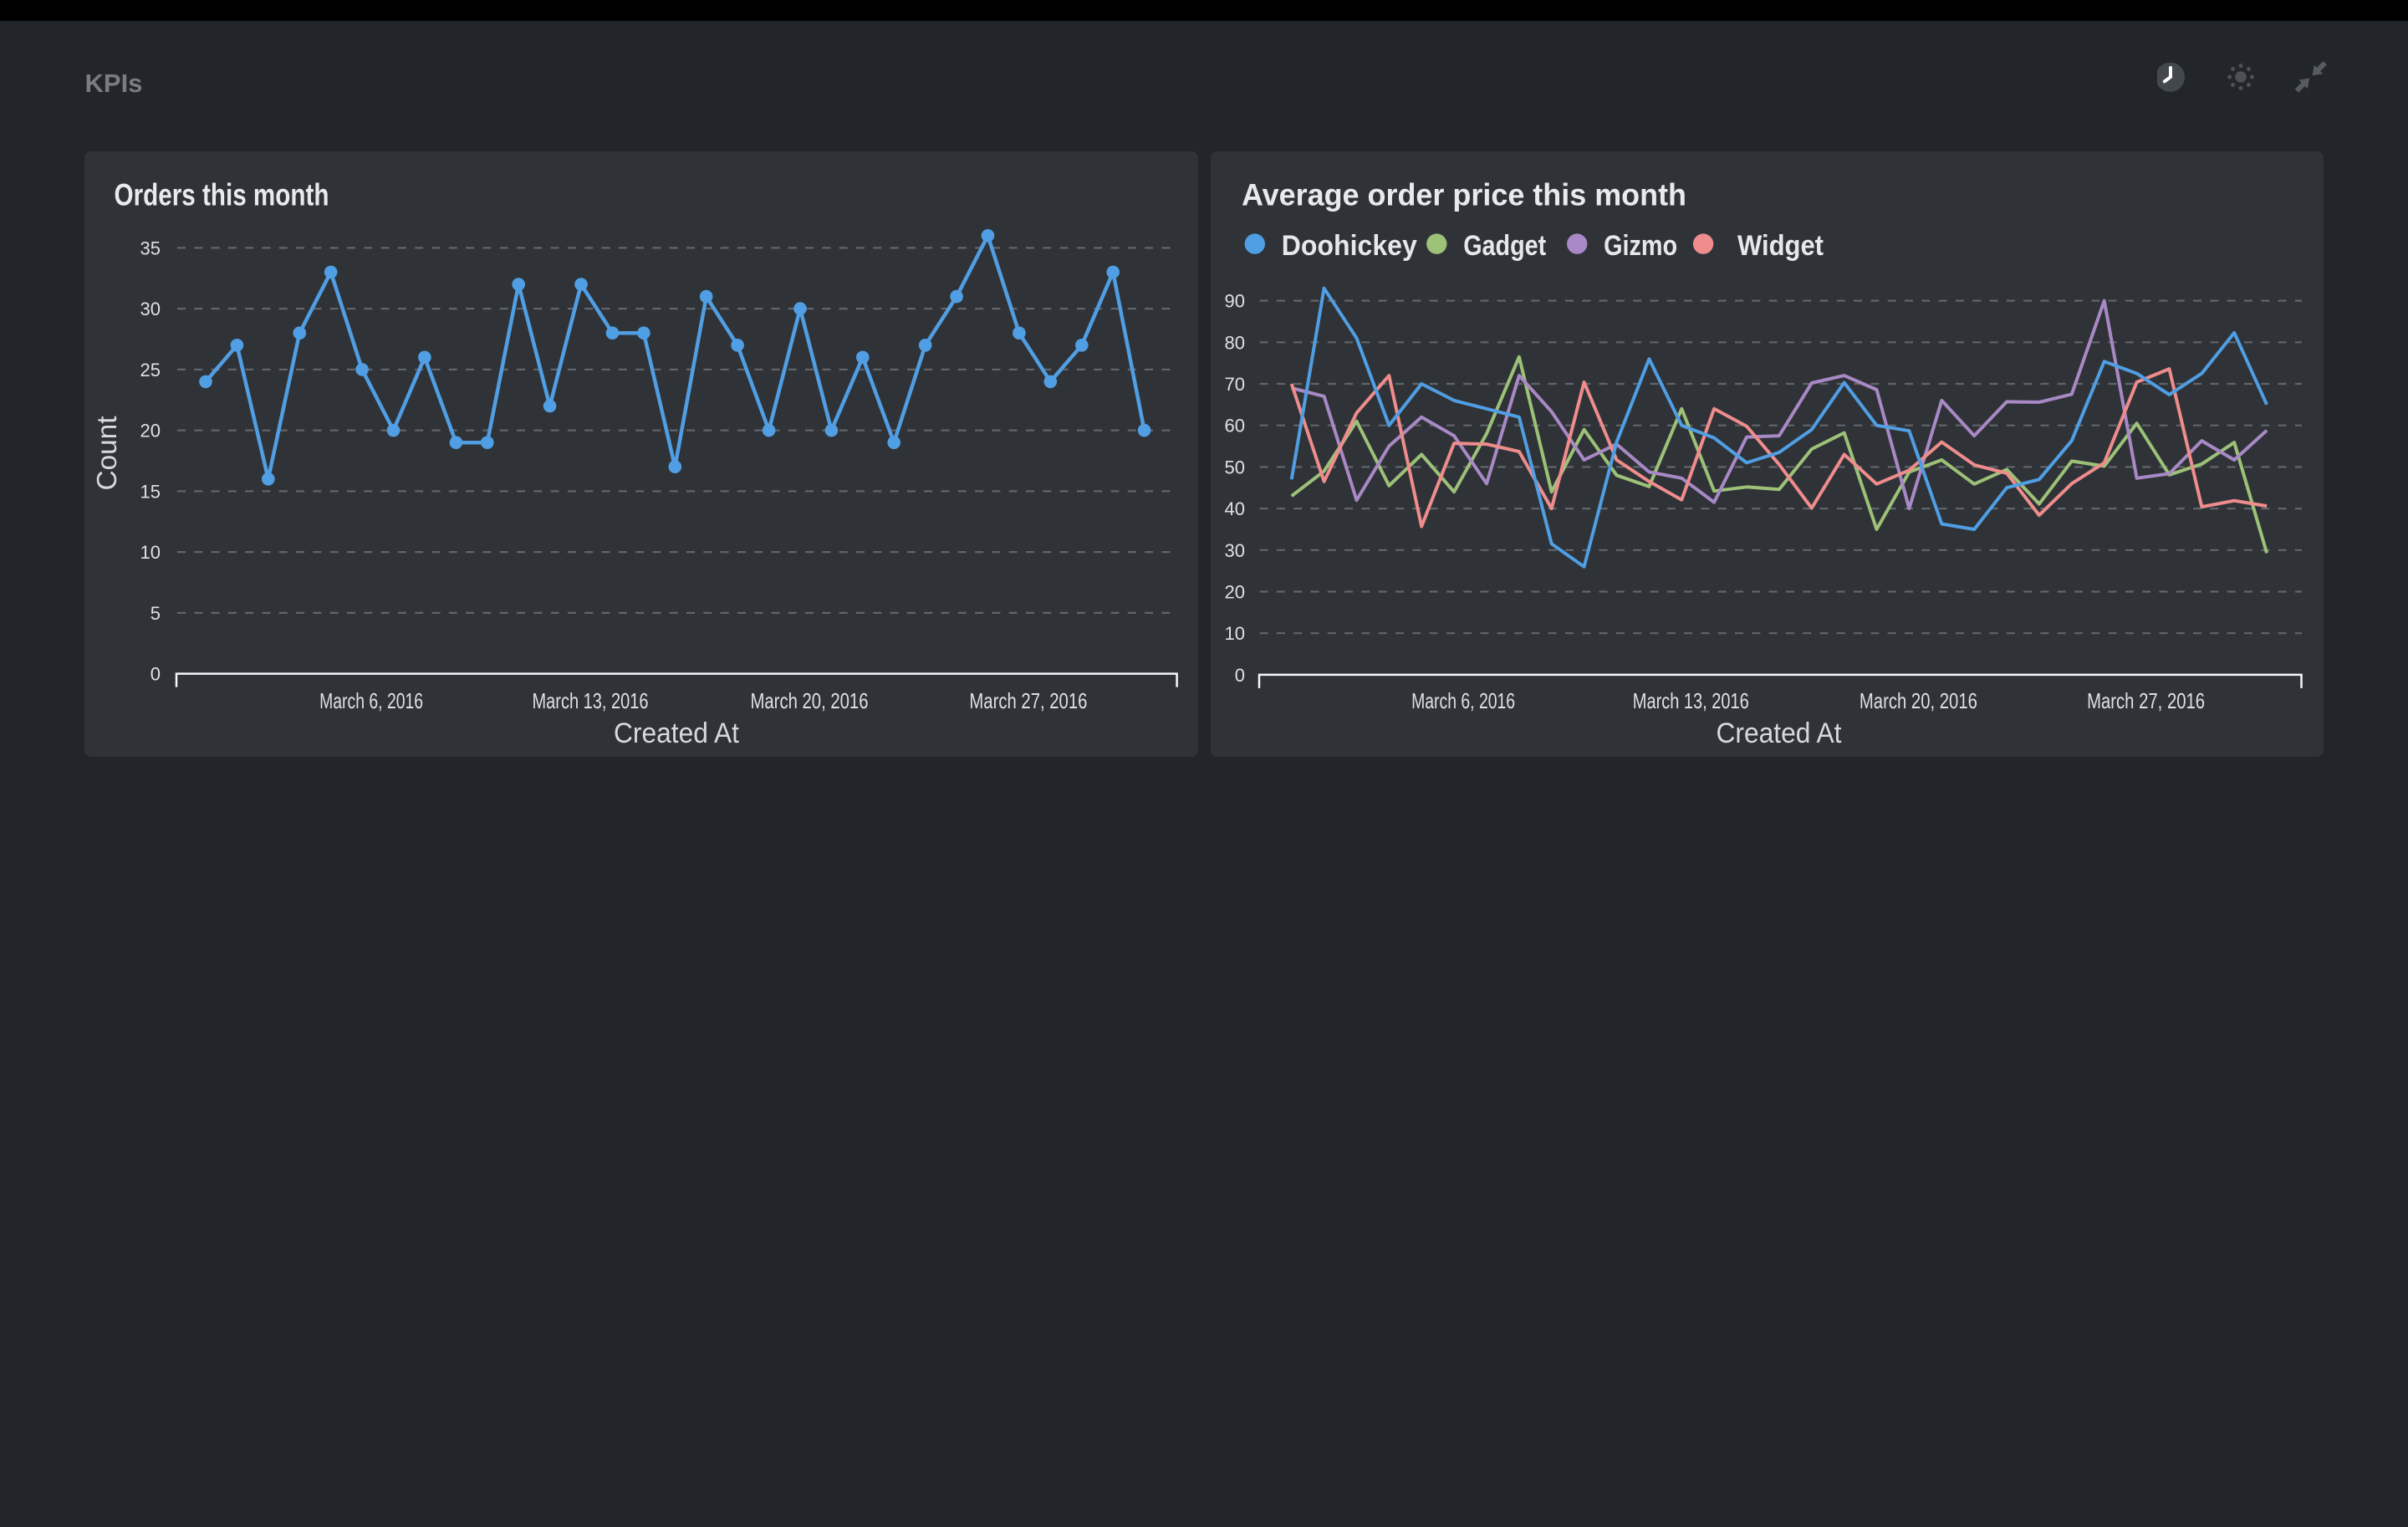 The height and width of the screenshot is (1527, 2408). Describe the element at coordinates (1235, 468) in the screenshot. I see `svg-text: 50` at that location.